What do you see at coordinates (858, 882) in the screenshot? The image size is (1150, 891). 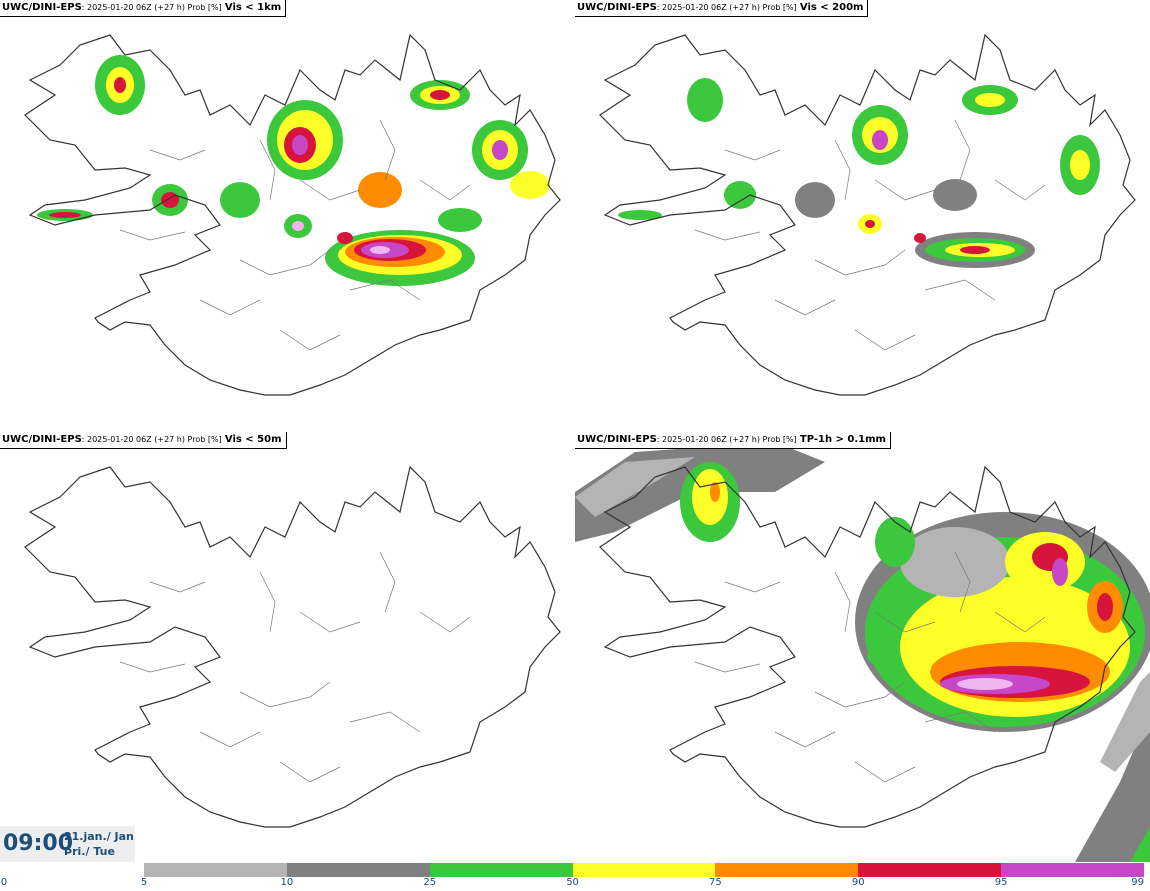 I see `colorbar-tick-label: 90` at bounding box center [858, 882].